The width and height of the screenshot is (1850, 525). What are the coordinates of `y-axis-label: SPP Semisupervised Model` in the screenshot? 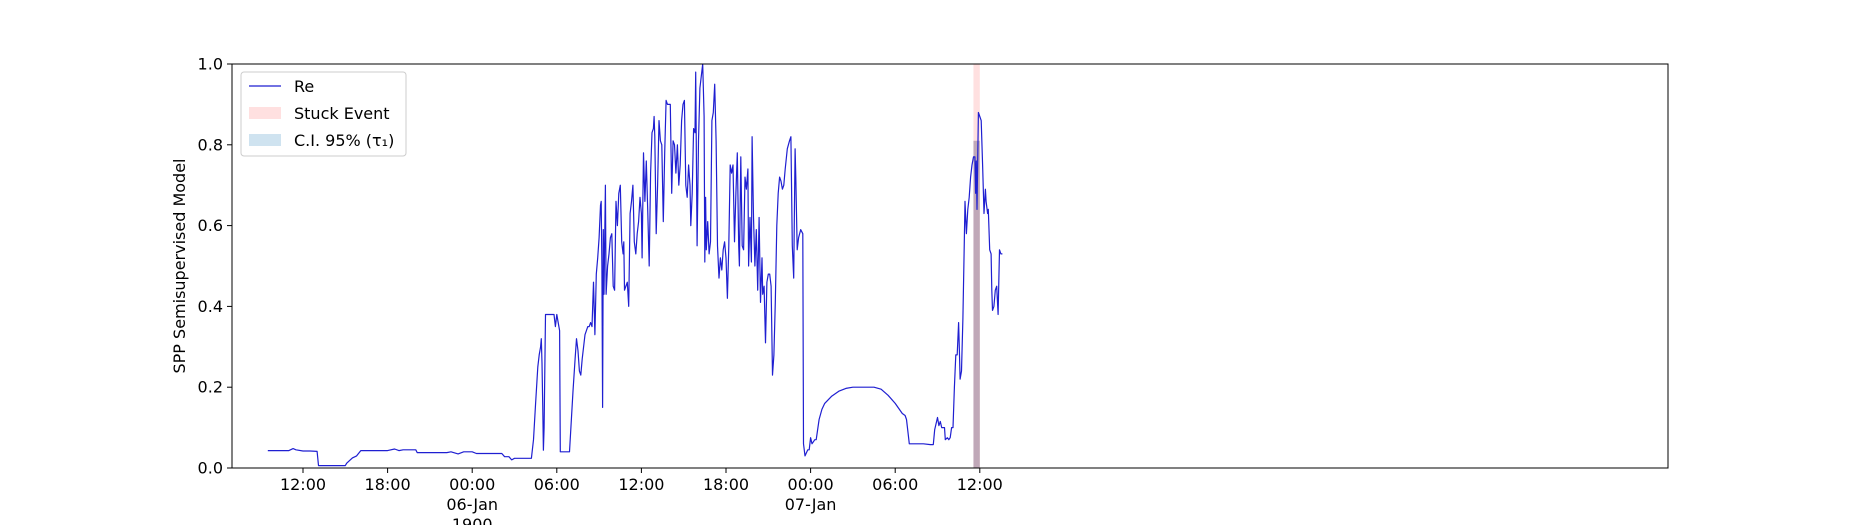 It's located at (179, 266).